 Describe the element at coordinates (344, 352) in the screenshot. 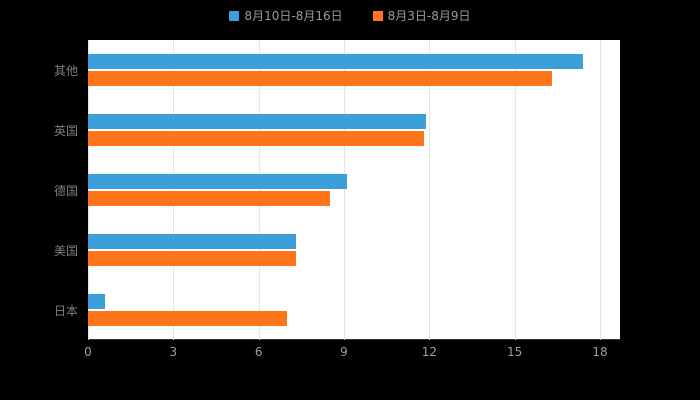

I see `x-tick-label: 9` at that location.